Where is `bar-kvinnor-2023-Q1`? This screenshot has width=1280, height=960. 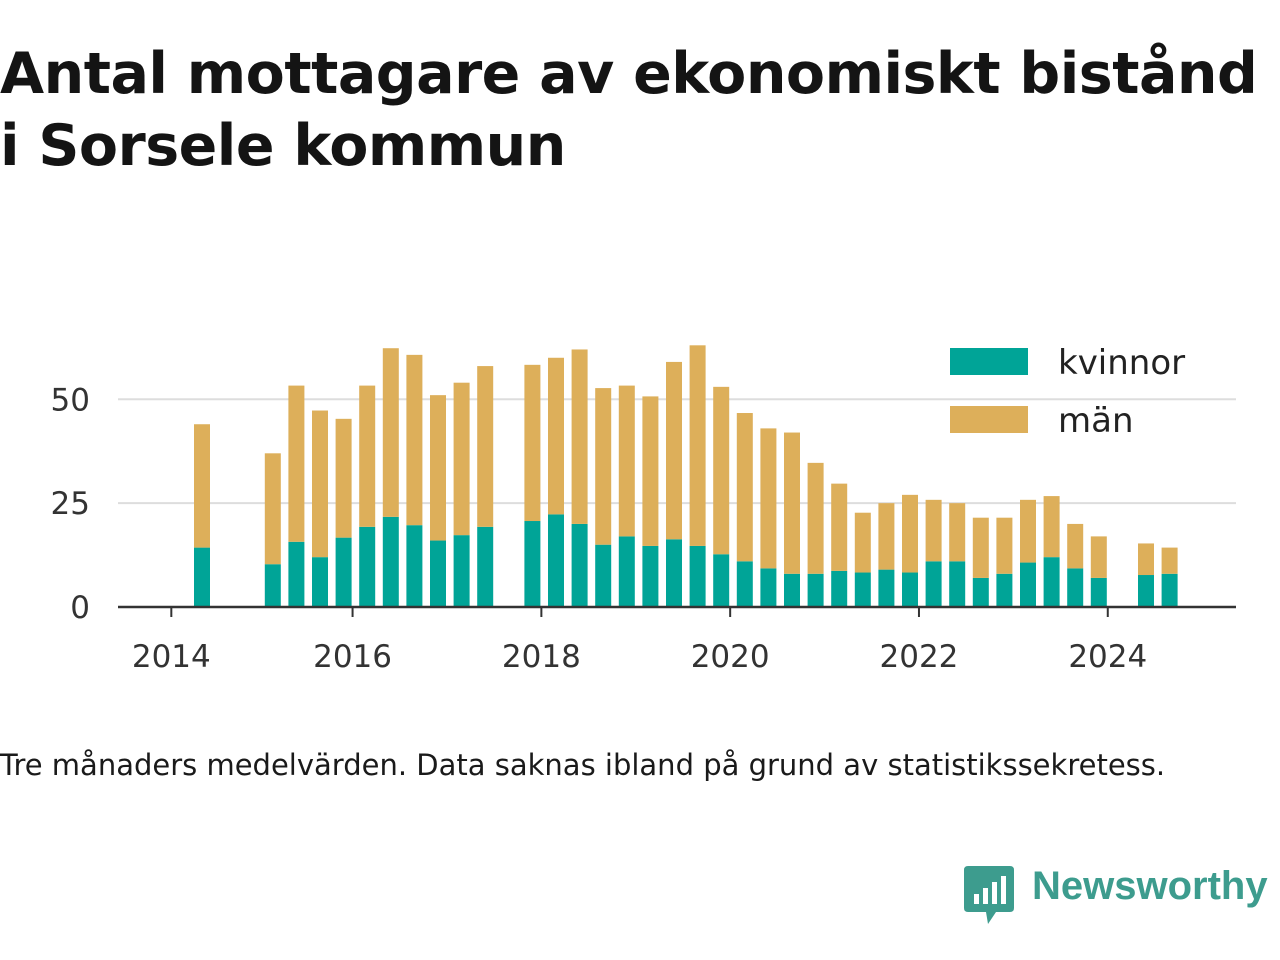 bar-kvinnor-2023-Q1 is located at coordinates (1028, 584).